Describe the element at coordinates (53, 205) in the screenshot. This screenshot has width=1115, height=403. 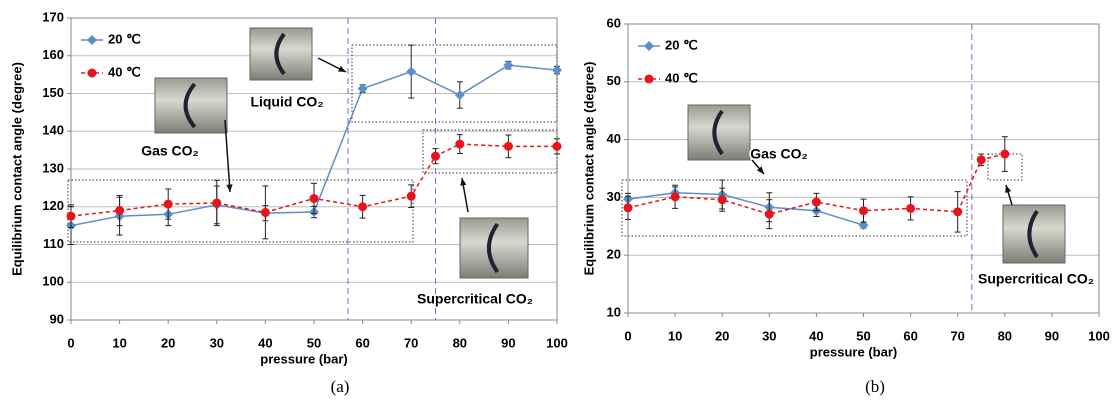
I see `y-tick-label: 120` at that location.